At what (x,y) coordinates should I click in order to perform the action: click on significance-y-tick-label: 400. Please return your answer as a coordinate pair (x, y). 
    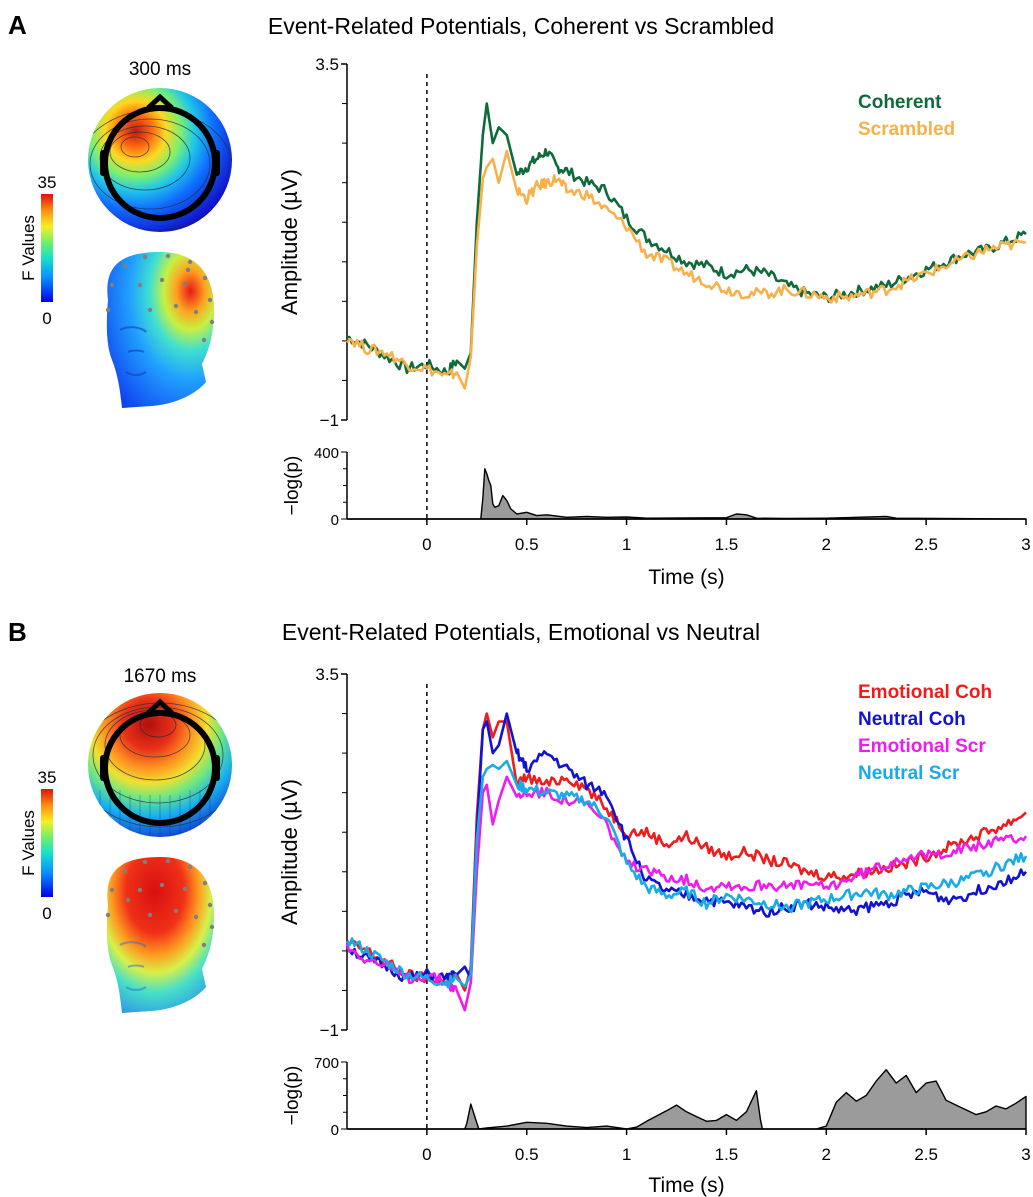
    Looking at the image, I should click on (326, 453).